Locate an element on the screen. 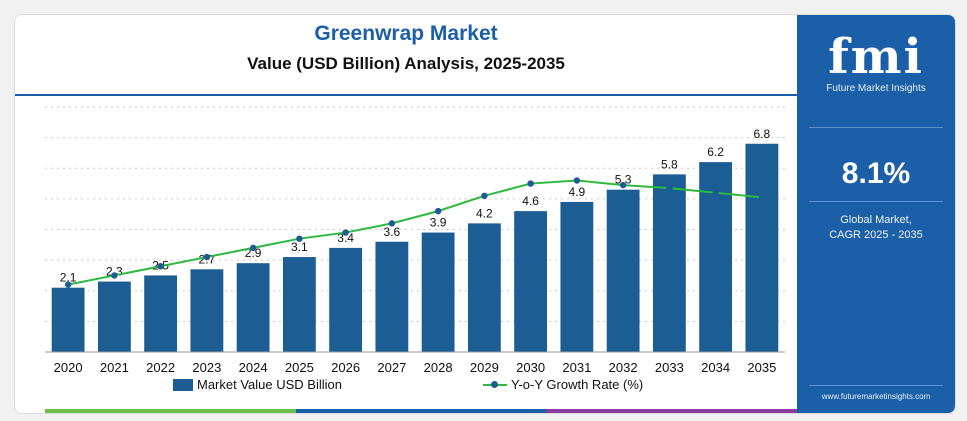 The height and width of the screenshot is (421, 967). chart-title: Greenwrap Market is located at coordinates (406, 33).